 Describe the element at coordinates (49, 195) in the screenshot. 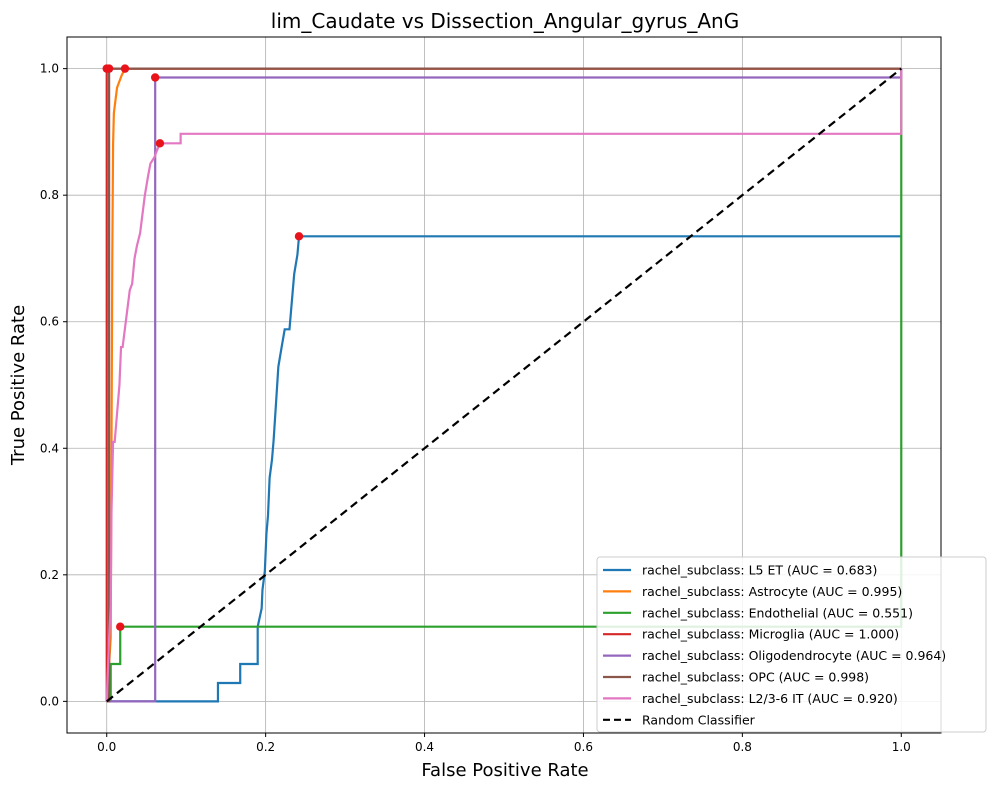

I see `y-tick-label: 0.8` at that location.